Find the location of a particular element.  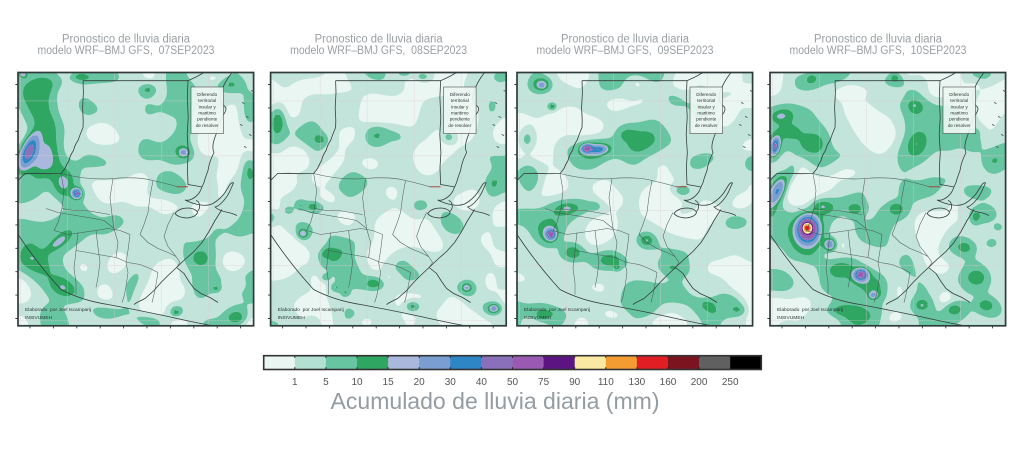

svg-text:Acumulado de lluvia diaria (mm: Acumulado de lluvia diaria (mm) is located at coordinates (495, 401).